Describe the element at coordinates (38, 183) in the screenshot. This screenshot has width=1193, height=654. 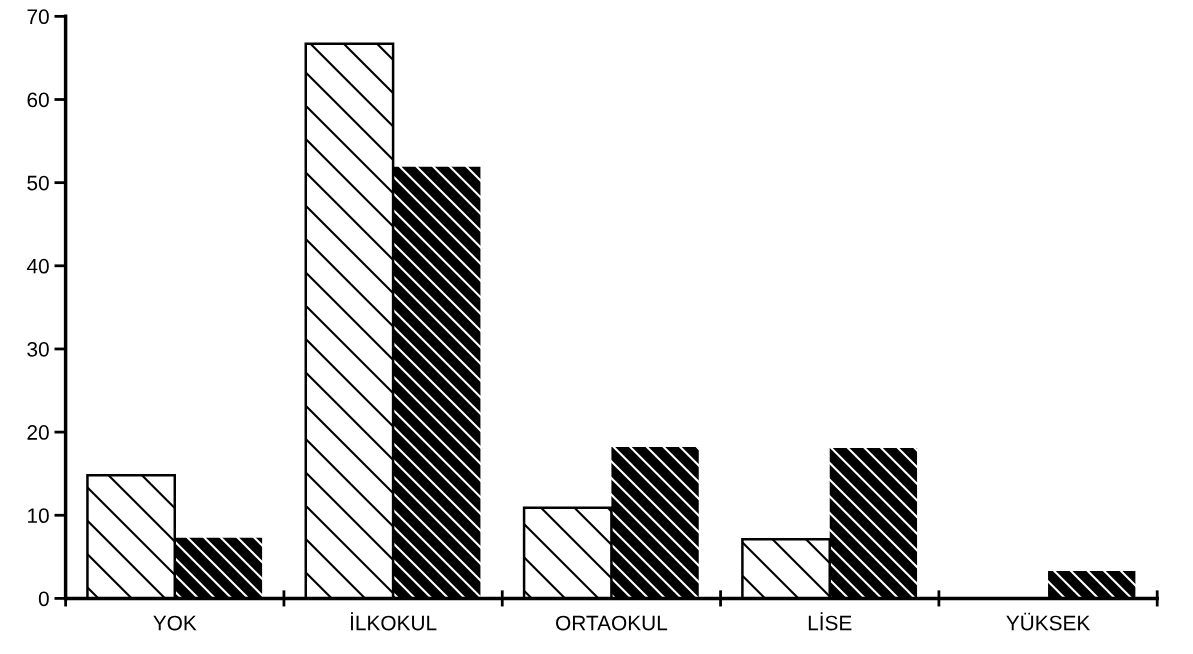
I see `y-tick-label: 50` at that location.